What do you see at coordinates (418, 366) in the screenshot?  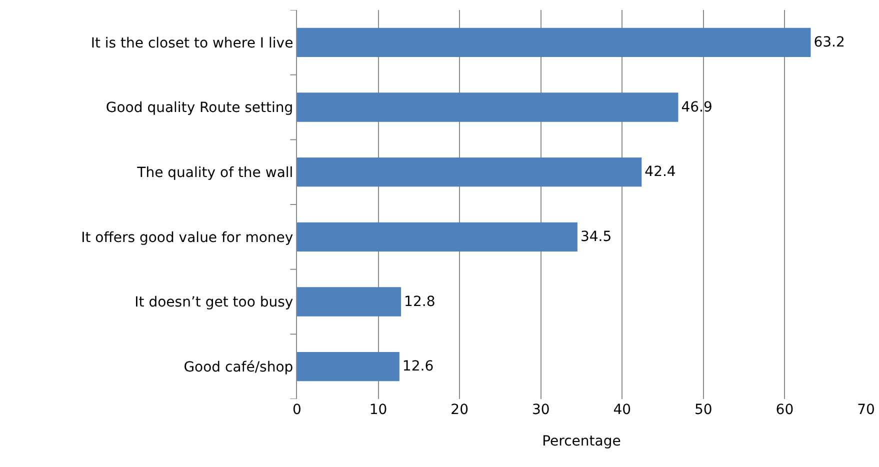 I see `data-label: 12.6` at bounding box center [418, 366].